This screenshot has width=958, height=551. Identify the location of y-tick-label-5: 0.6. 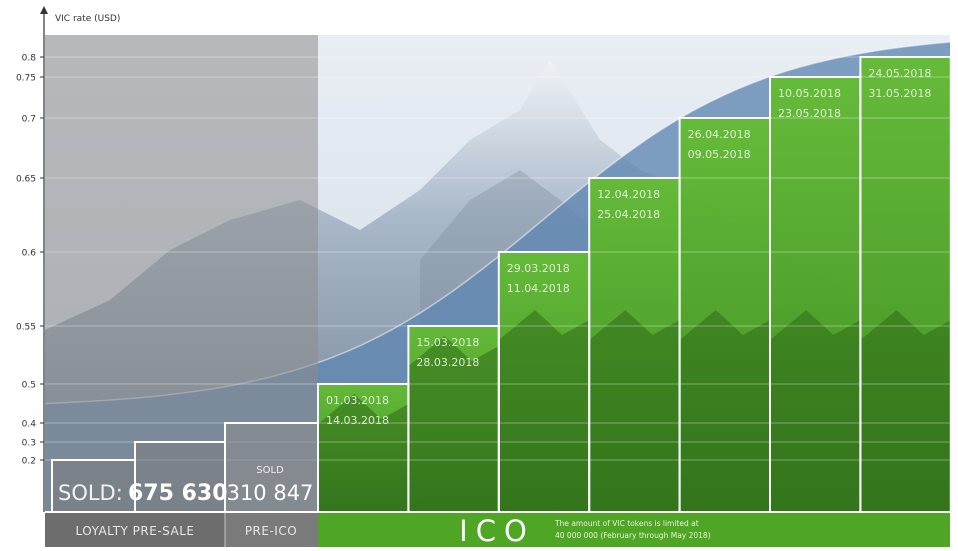
(29, 254).